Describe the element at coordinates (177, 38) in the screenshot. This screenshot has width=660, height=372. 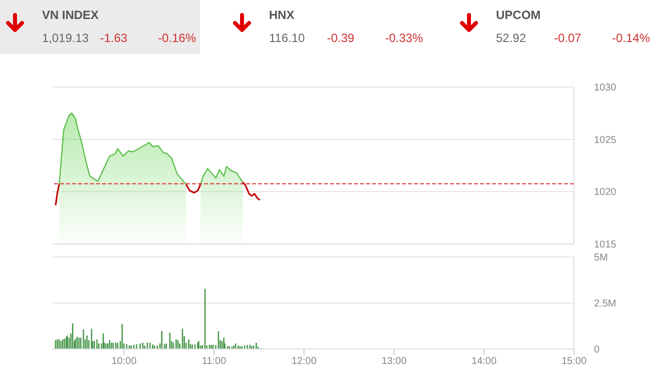
I see `text: -0.16%` at that location.